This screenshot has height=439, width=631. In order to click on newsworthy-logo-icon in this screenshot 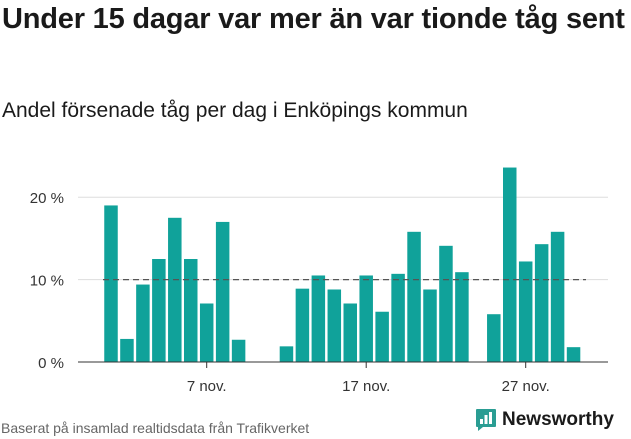, I will do `click(486, 420)`.